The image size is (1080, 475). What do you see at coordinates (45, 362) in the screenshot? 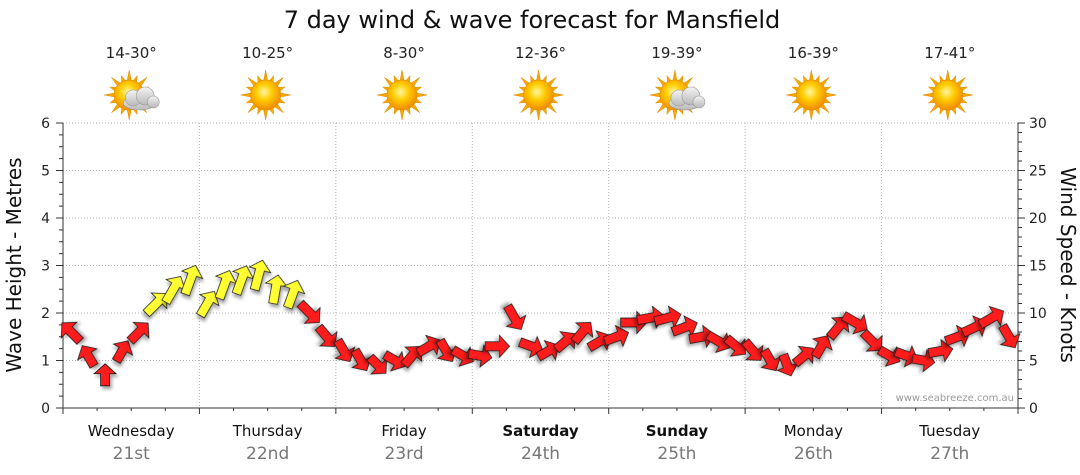
I see `left-tick-label: 1` at bounding box center [45, 362].